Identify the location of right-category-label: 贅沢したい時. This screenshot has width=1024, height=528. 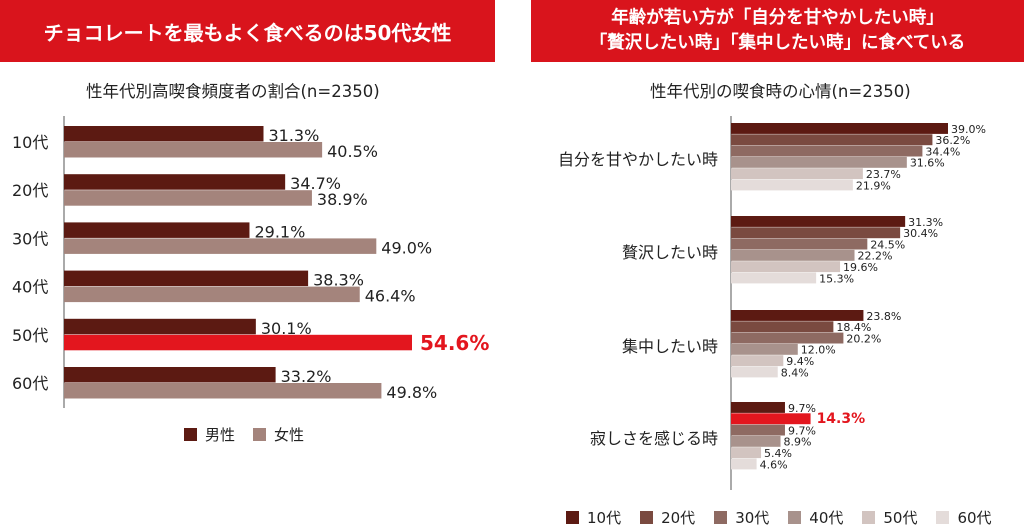
(670, 252).